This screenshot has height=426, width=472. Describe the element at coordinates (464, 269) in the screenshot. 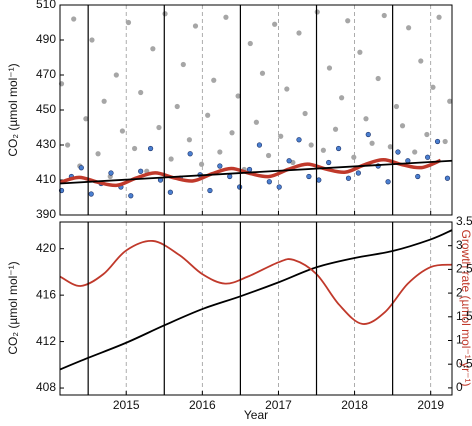

I see `y2-tick-label: 2.5` at that location.